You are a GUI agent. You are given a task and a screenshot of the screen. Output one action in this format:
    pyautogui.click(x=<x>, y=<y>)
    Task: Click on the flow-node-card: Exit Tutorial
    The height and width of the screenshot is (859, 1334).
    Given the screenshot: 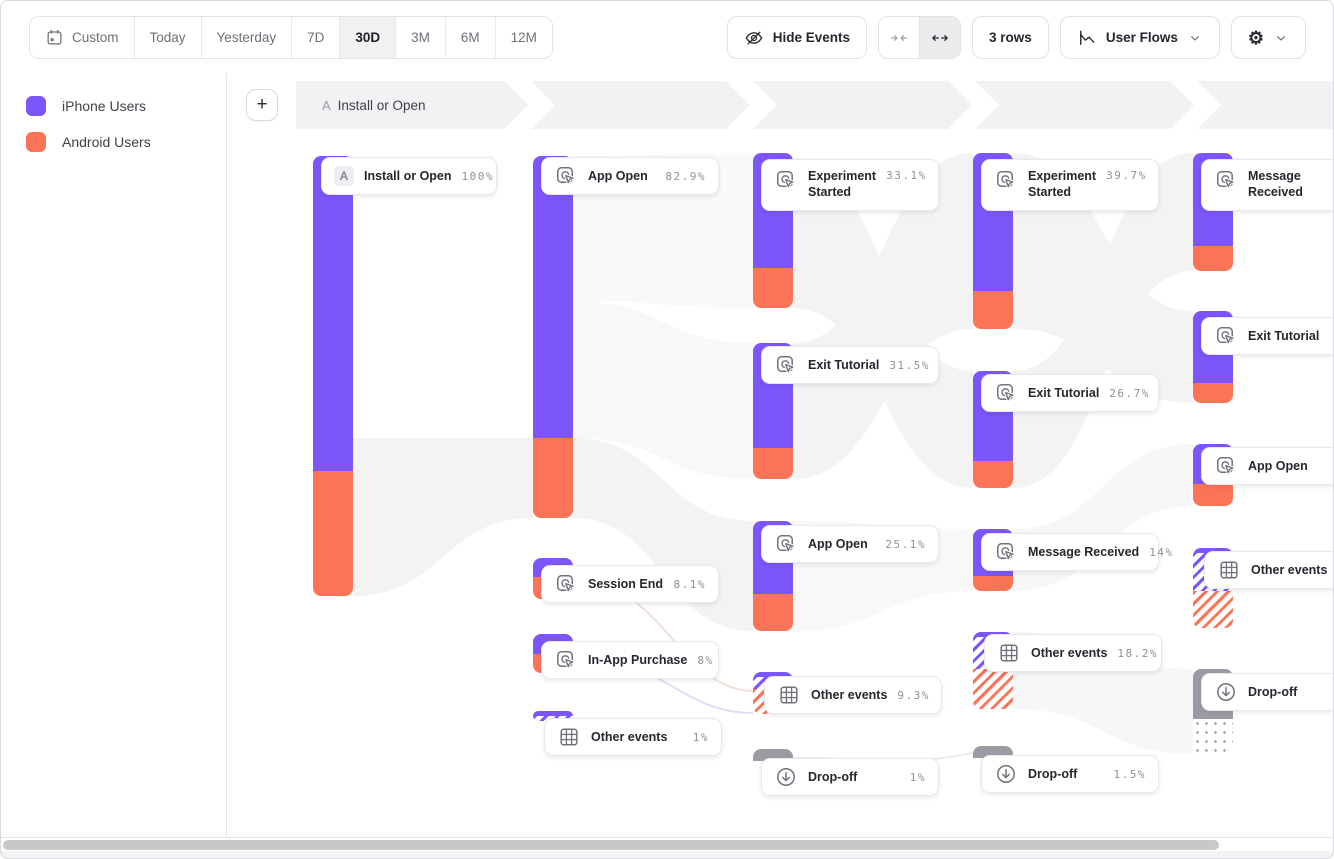 What is the action you would take?
    pyautogui.click(x=1267, y=336)
    